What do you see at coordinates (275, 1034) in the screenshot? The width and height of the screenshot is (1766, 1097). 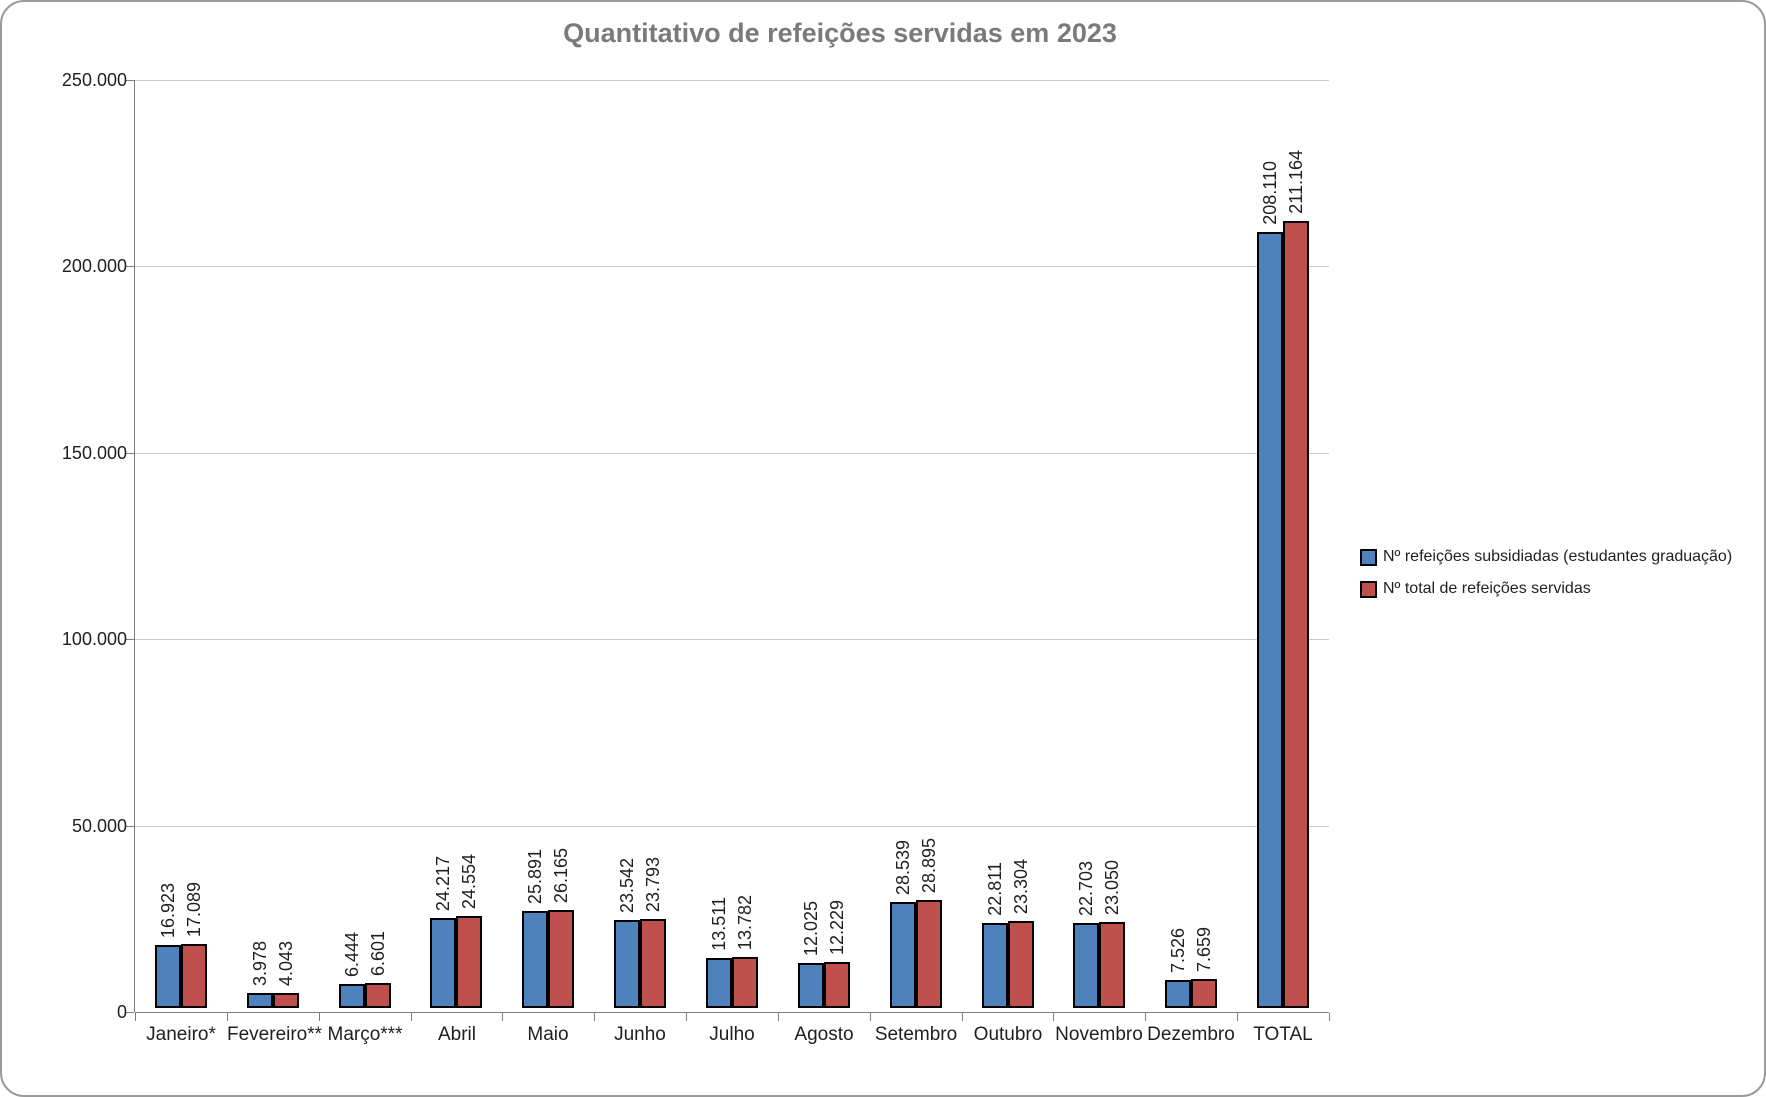 I see `x-tick-label: Fevereiro**` at bounding box center [275, 1034].